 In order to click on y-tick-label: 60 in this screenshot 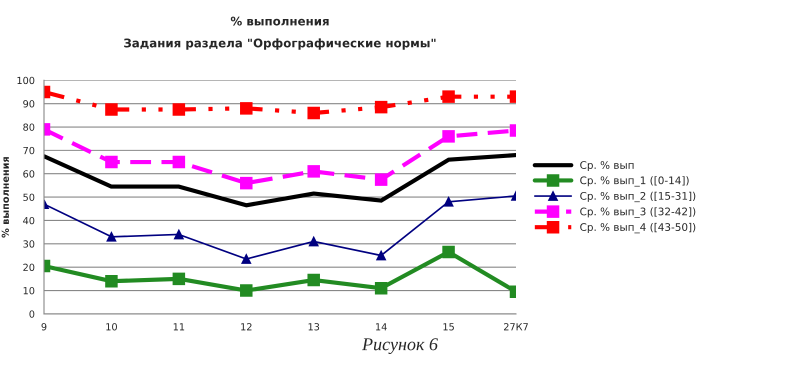, I will do `click(28, 174)`.